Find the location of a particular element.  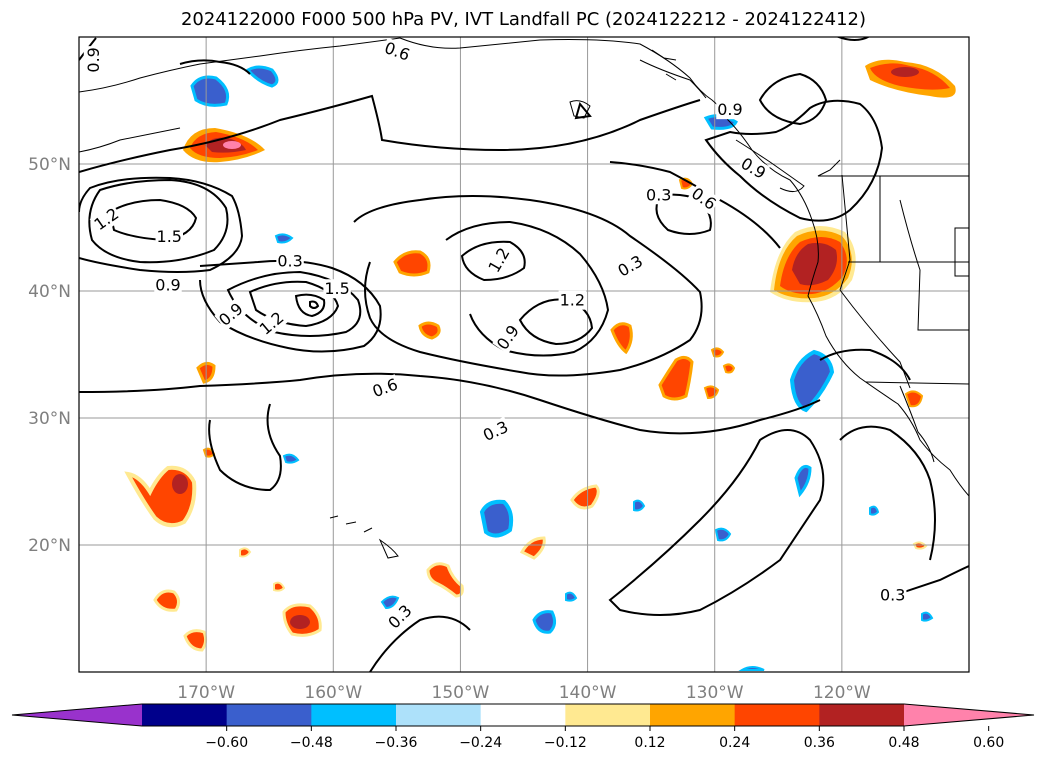

pc-positive-peak is located at coordinates (232, 145).